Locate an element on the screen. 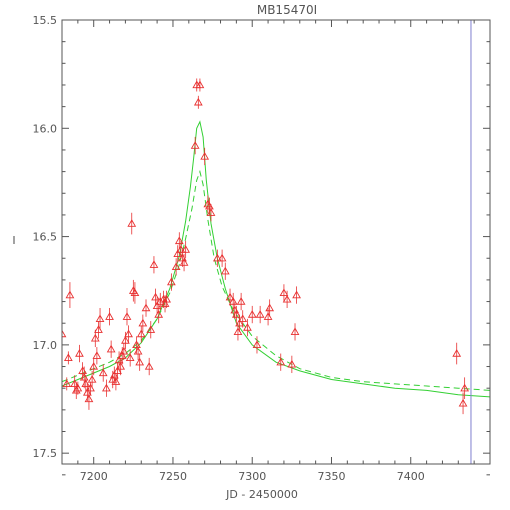 The height and width of the screenshot is (510, 510). x-tick-label: 7350 is located at coordinates (331, 476).